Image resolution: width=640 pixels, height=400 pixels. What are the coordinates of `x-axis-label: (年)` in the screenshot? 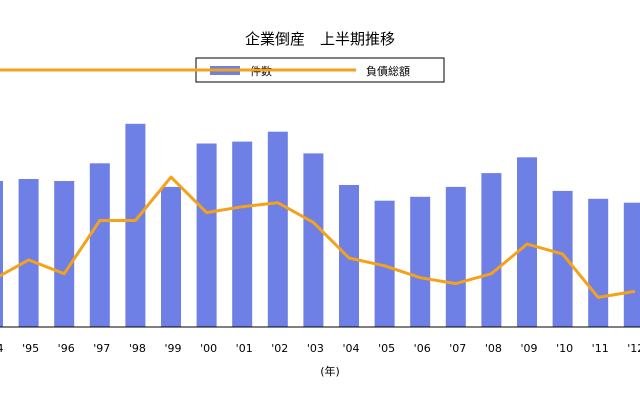 It's located at (330, 371).